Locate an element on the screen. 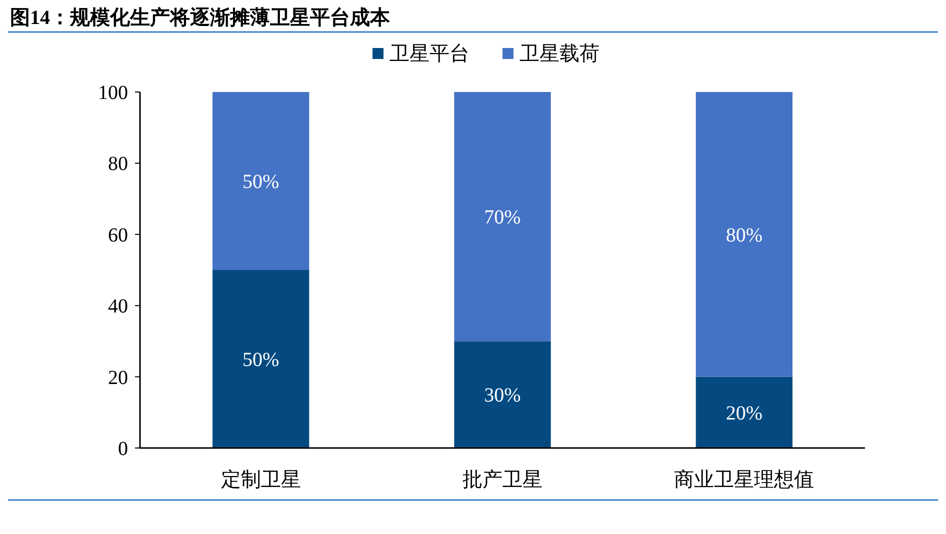  x-tick-label: 定制卫星 is located at coordinates (260, 480).